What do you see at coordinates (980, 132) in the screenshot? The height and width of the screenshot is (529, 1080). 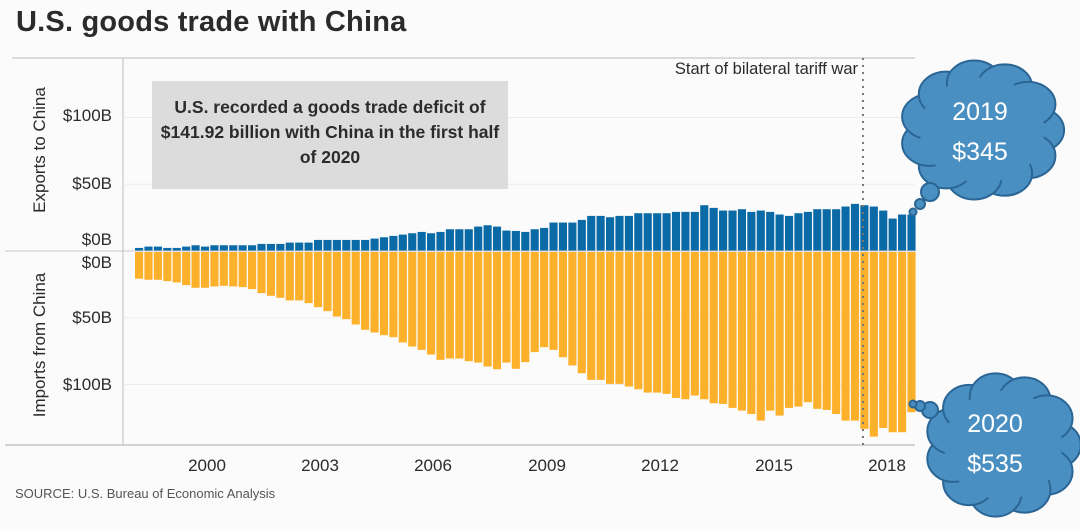 I see `callout-2019-text: 2019 $345` at bounding box center [980, 132].